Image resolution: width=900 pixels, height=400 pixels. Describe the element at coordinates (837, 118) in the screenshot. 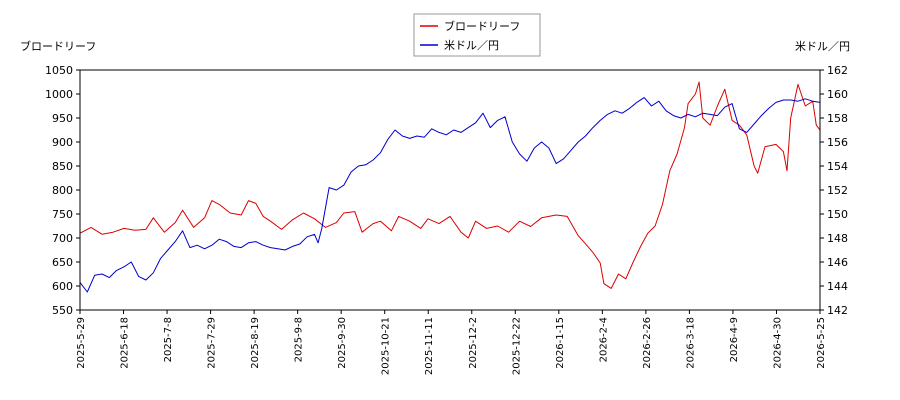

I see `right-tick-label: 158` at that location.